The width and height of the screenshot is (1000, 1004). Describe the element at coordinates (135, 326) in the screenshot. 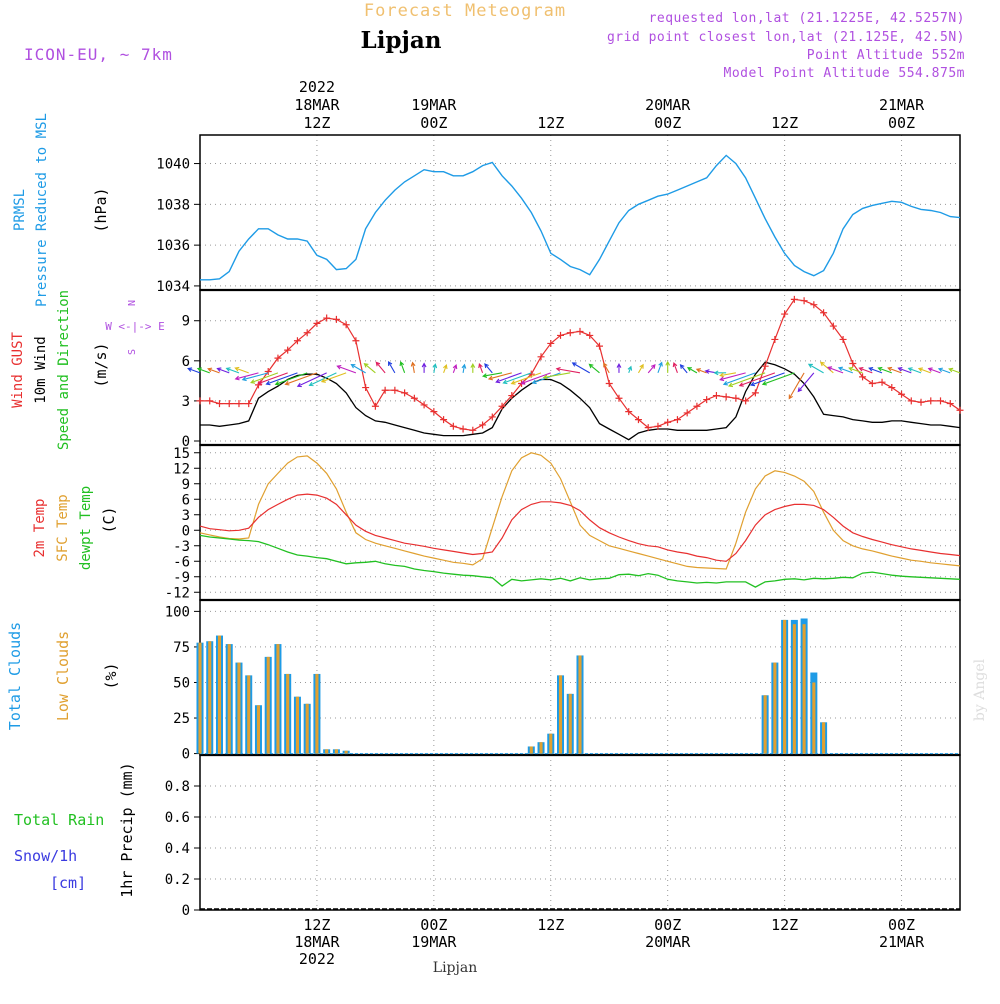

I see `compass-we: W <-|-> E` at that location.